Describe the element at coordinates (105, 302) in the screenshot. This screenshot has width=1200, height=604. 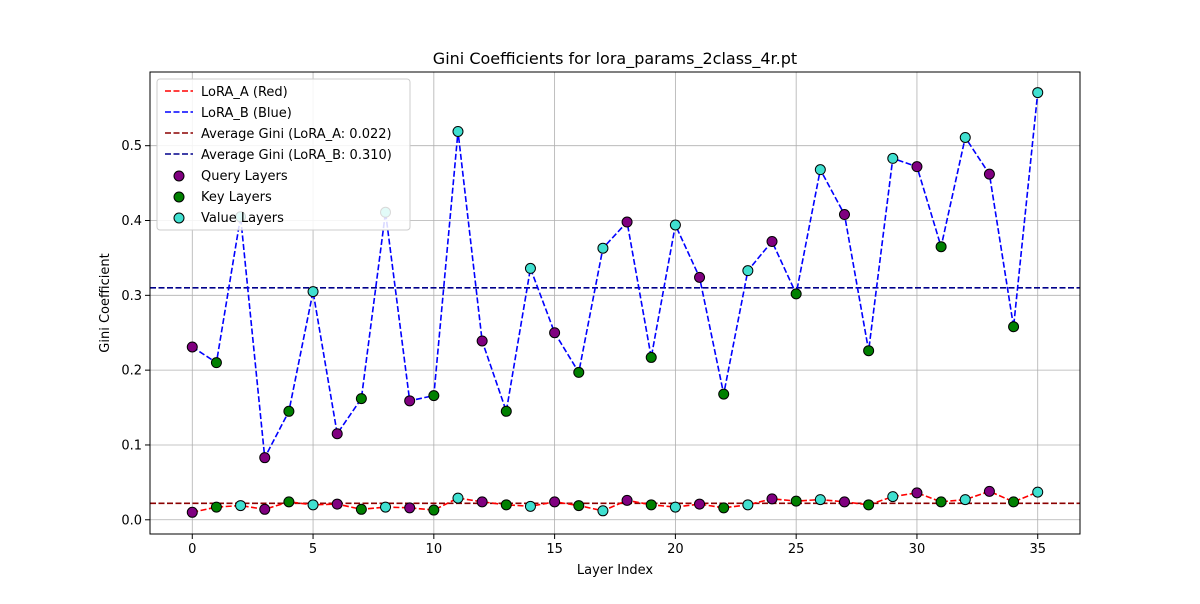
I see `y-axis-label: Gini Coefficient` at that location.